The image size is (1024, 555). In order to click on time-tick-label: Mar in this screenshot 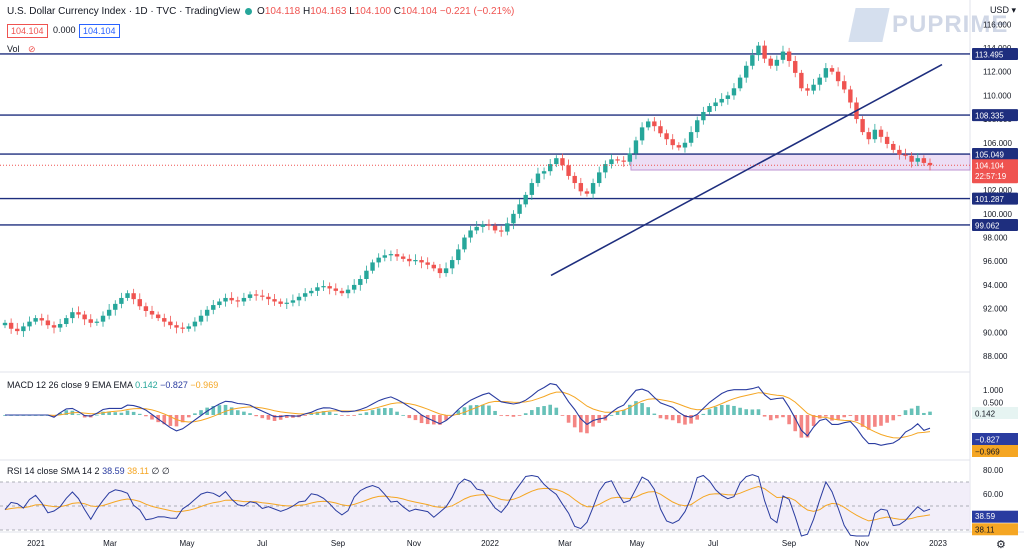, I will do `click(110, 543)`.